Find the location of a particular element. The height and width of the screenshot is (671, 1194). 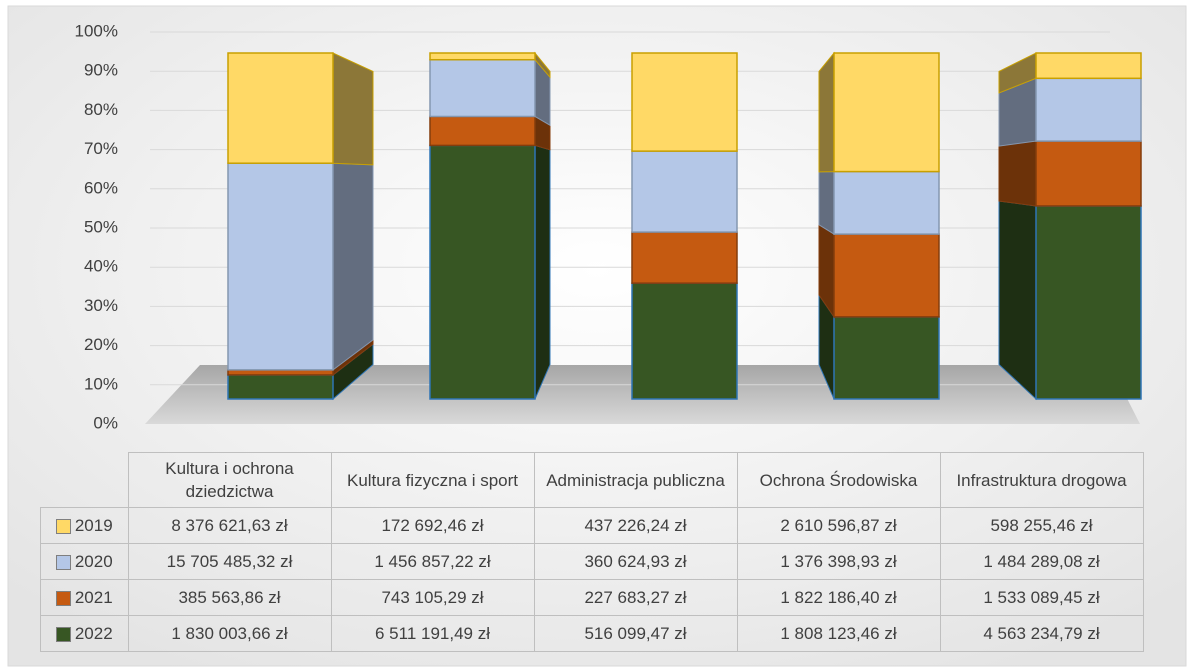

legend-label: 2019 is located at coordinates (93, 525).